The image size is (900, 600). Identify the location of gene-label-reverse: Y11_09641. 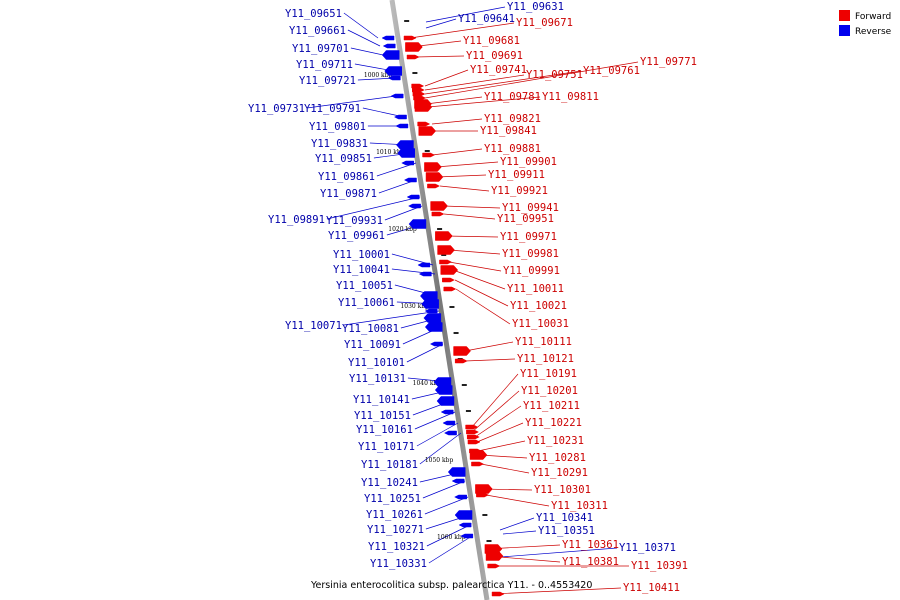
(486, 19).